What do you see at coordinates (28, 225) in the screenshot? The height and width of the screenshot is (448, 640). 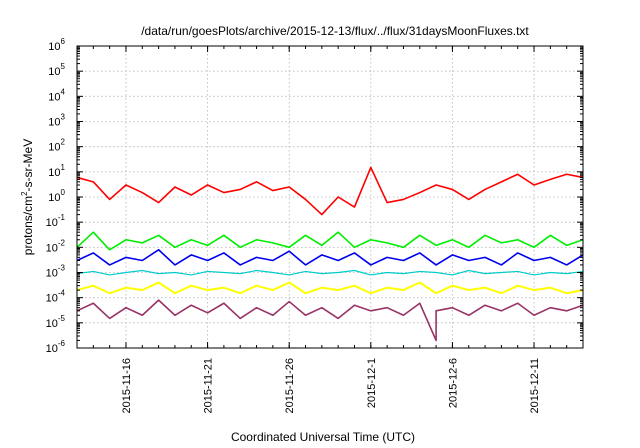 I see `y-axis-label-before: protons/cm` at bounding box center [28, 225].